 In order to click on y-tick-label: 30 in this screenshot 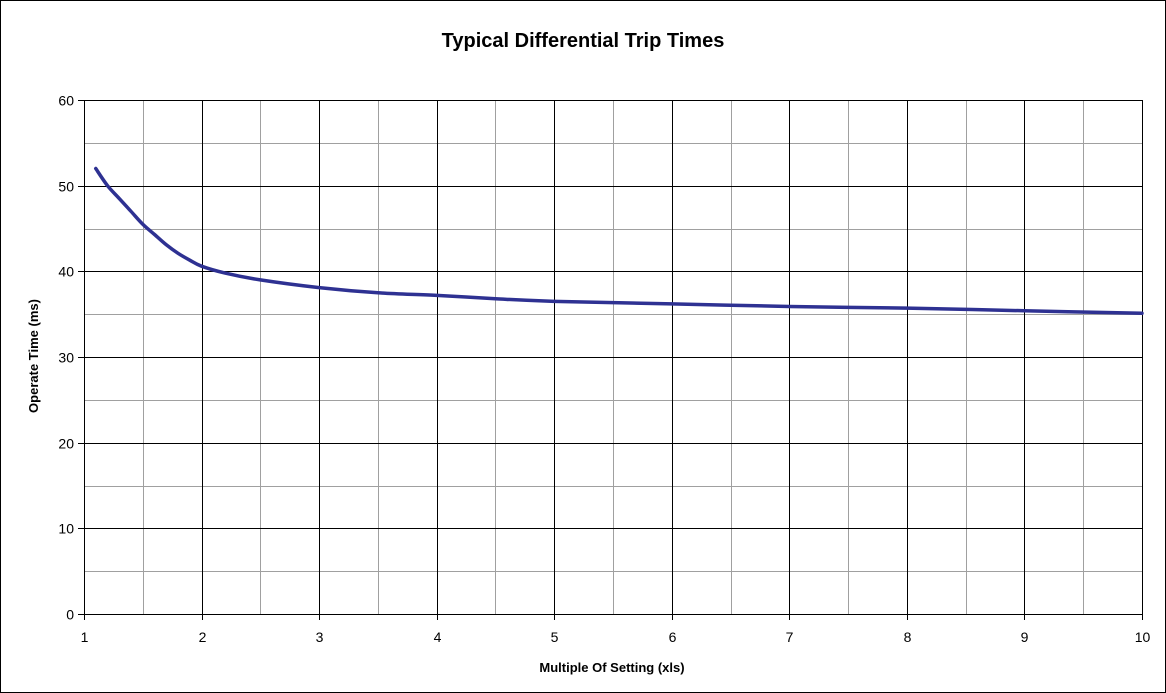, I will do `click(66, 358)`.